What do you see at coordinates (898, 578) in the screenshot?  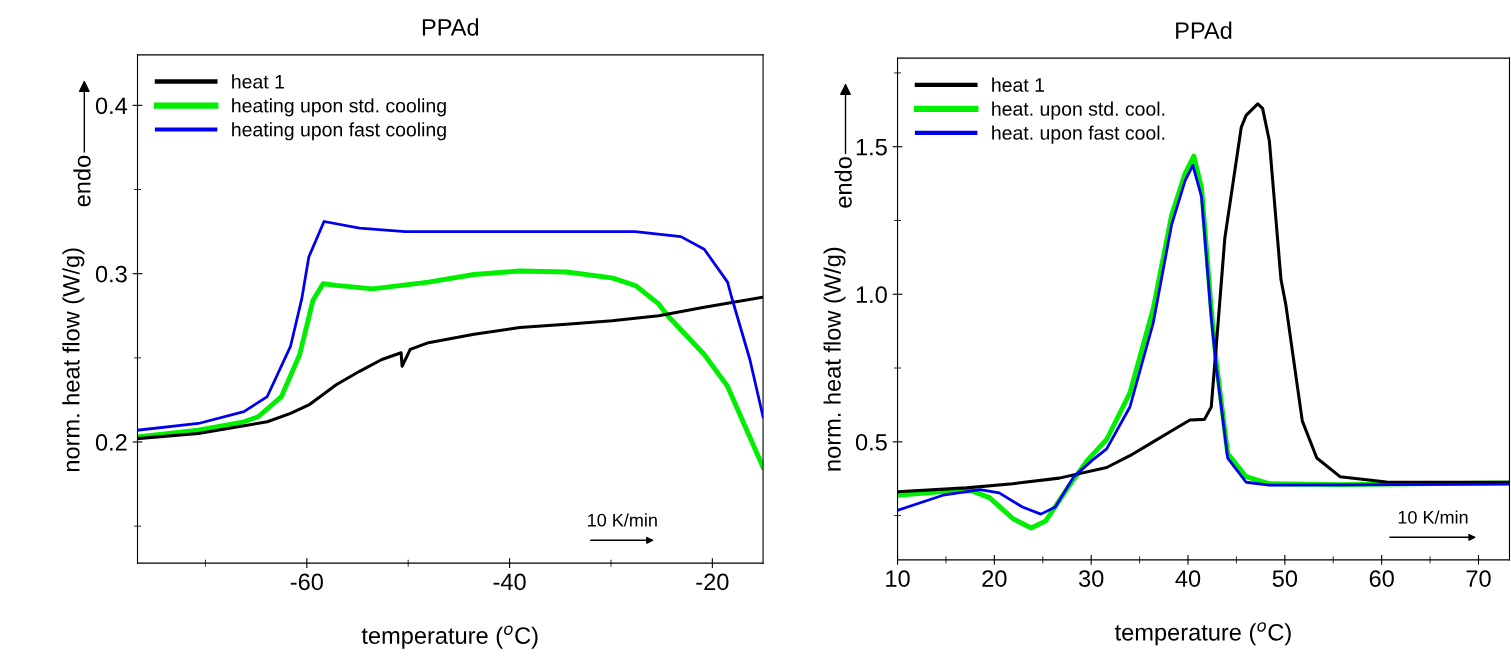 I see `x-tick-label: 10` at bounding box center [898, 578].